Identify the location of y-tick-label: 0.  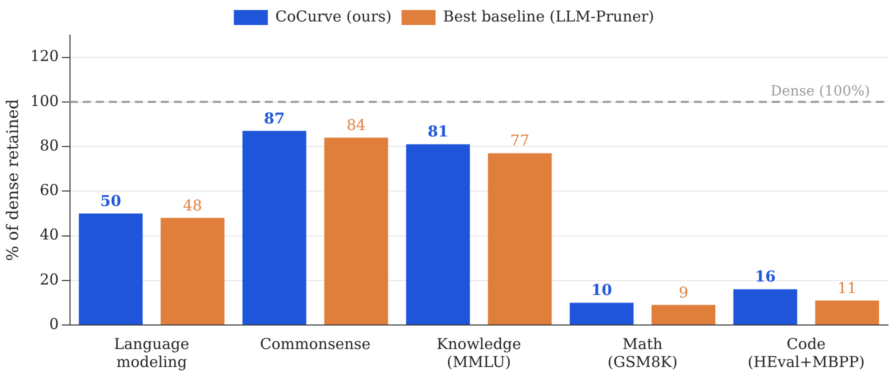
(54, 323).